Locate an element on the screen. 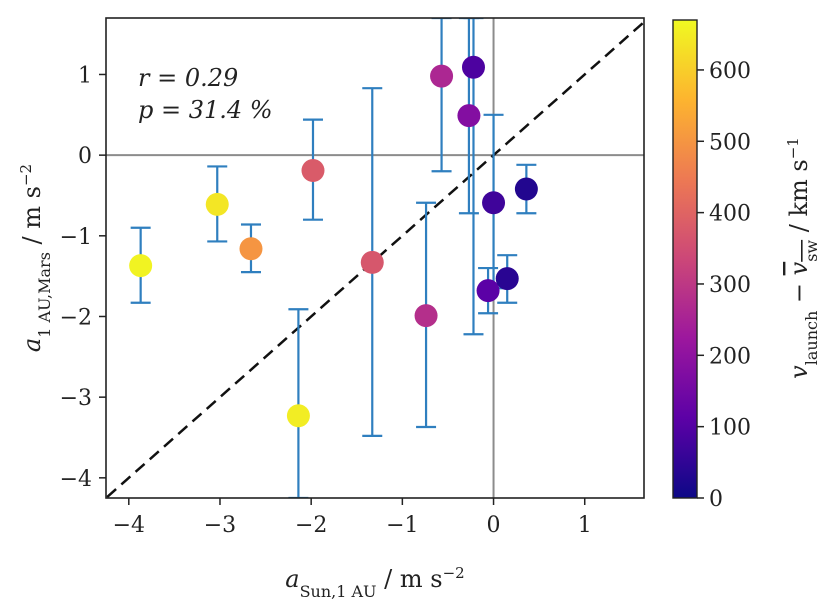  colorbar-tick-label: 400 is located at coordinates (730, 214).